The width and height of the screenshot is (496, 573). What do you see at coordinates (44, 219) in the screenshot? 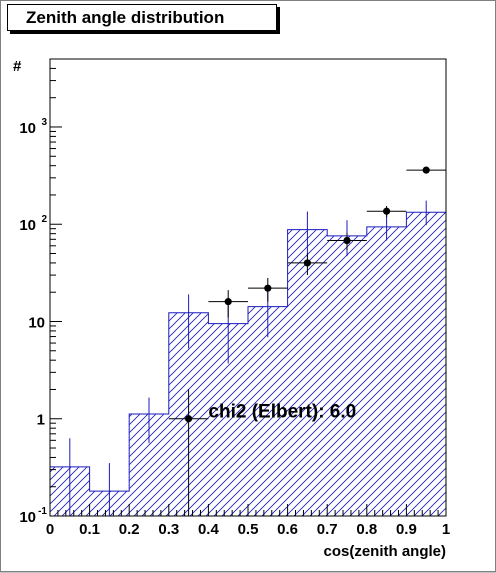
I see `y-tick-exponent: 2` at bounding box center [44, 219].